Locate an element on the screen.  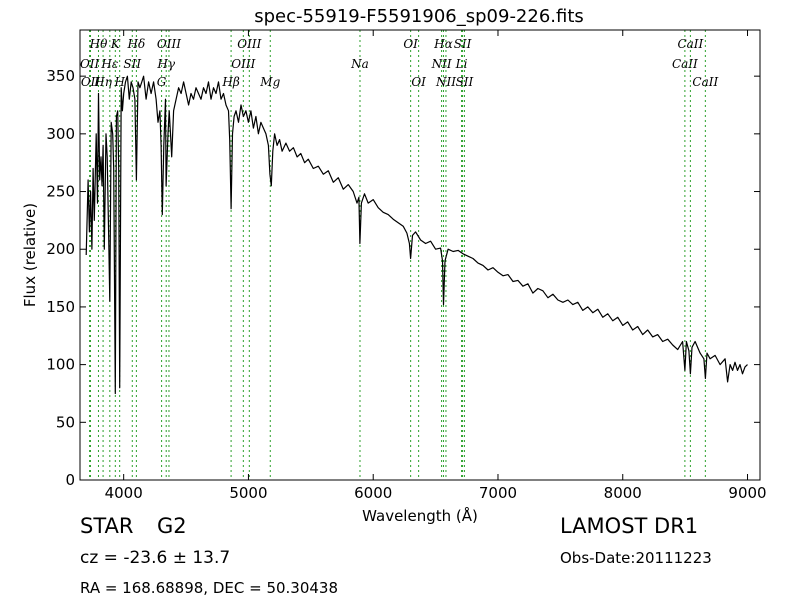
object-class: STAR is located at coordinates (107, 526).